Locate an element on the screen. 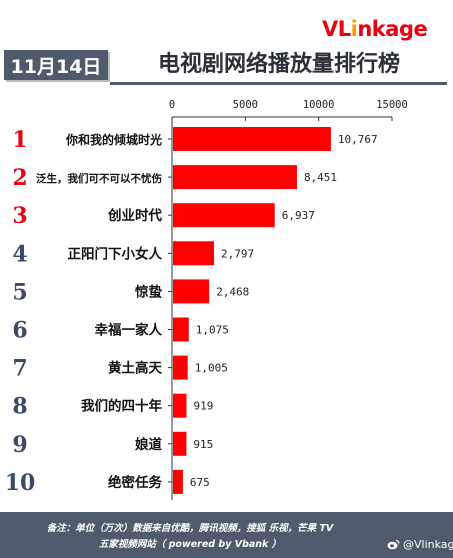 This screenshot has height=558, width=453. category-label: 我们的四十年 is located at coordinates (121, 406).